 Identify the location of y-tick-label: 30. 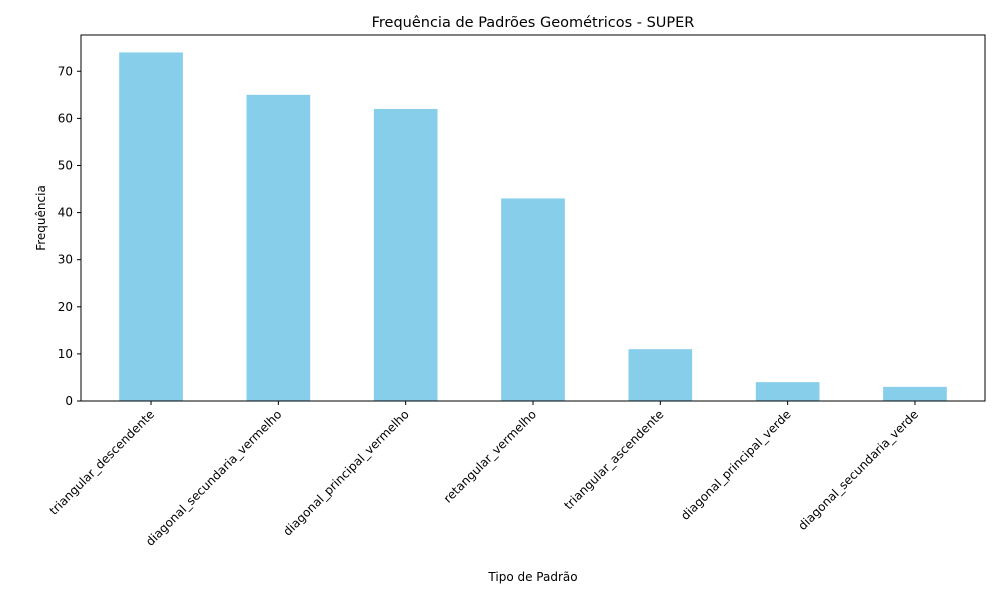
(65, 260).